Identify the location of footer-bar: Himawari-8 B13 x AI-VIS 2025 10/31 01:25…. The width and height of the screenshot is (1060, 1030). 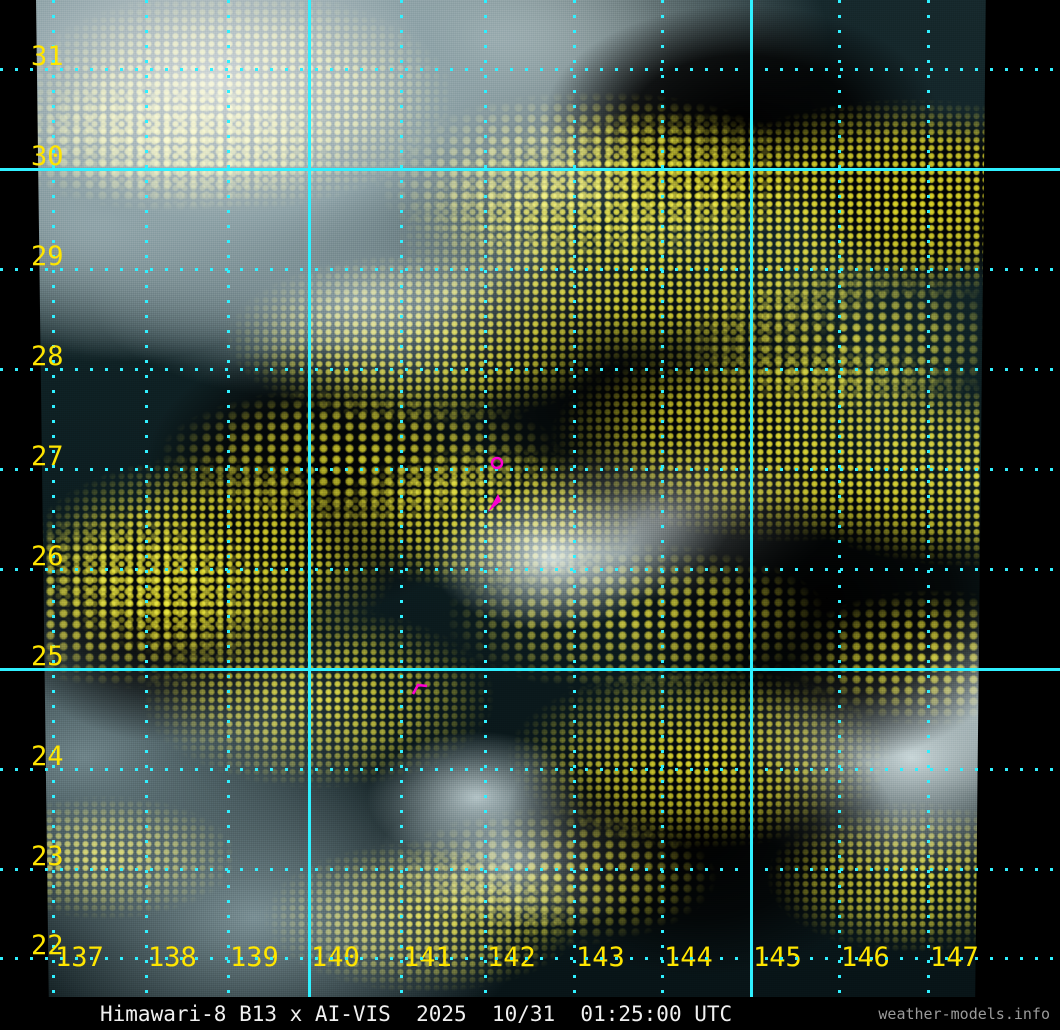
(530, 1013).